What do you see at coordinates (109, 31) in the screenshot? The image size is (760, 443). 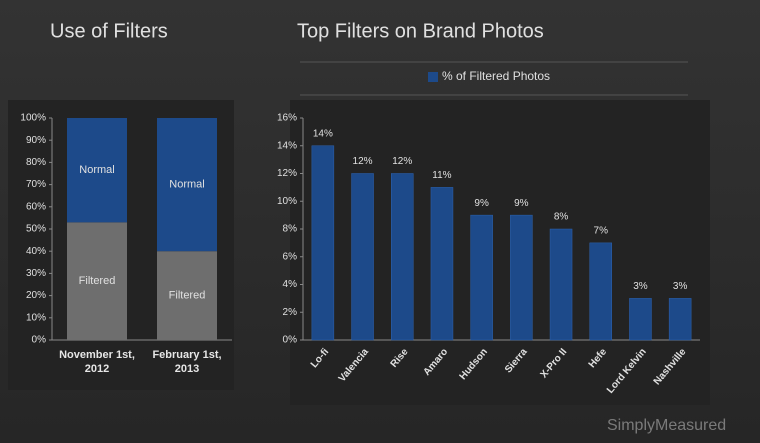 I see `chart-title: Use of Filters` at bounding box center [109, 31].